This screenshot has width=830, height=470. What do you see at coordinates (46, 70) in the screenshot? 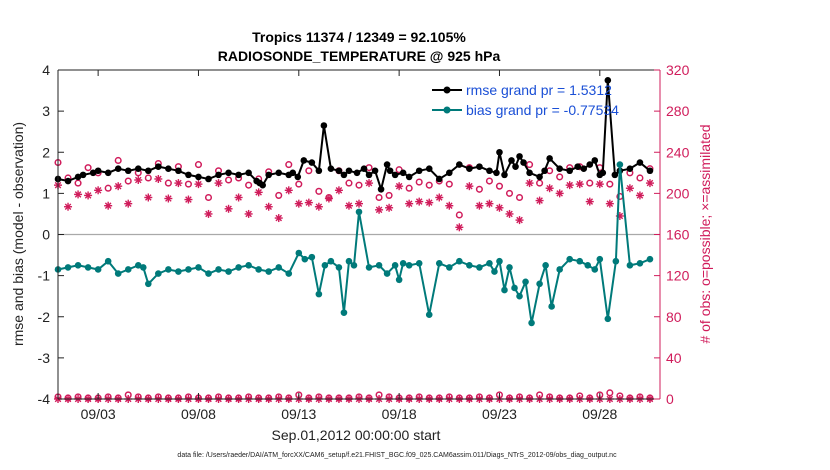
I see `y-tick-label: 4` at bounding box center [46, 70].